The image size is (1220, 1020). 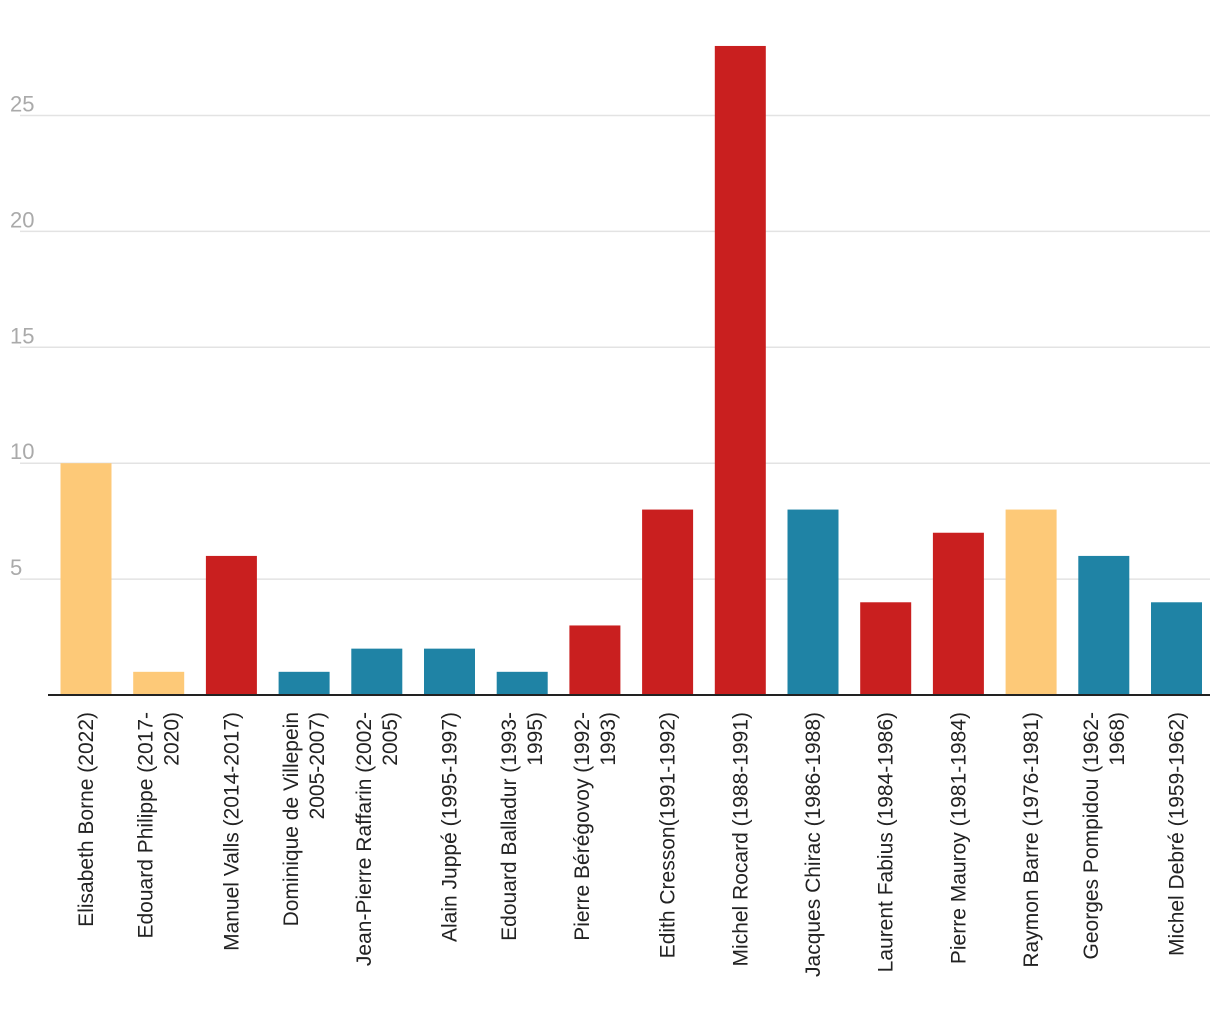 What do you see at coordinates (146, 825) in the screenshot?
I see `x-tick-label: Edouard Philippe (2017-` at bounding box center [146, 825].